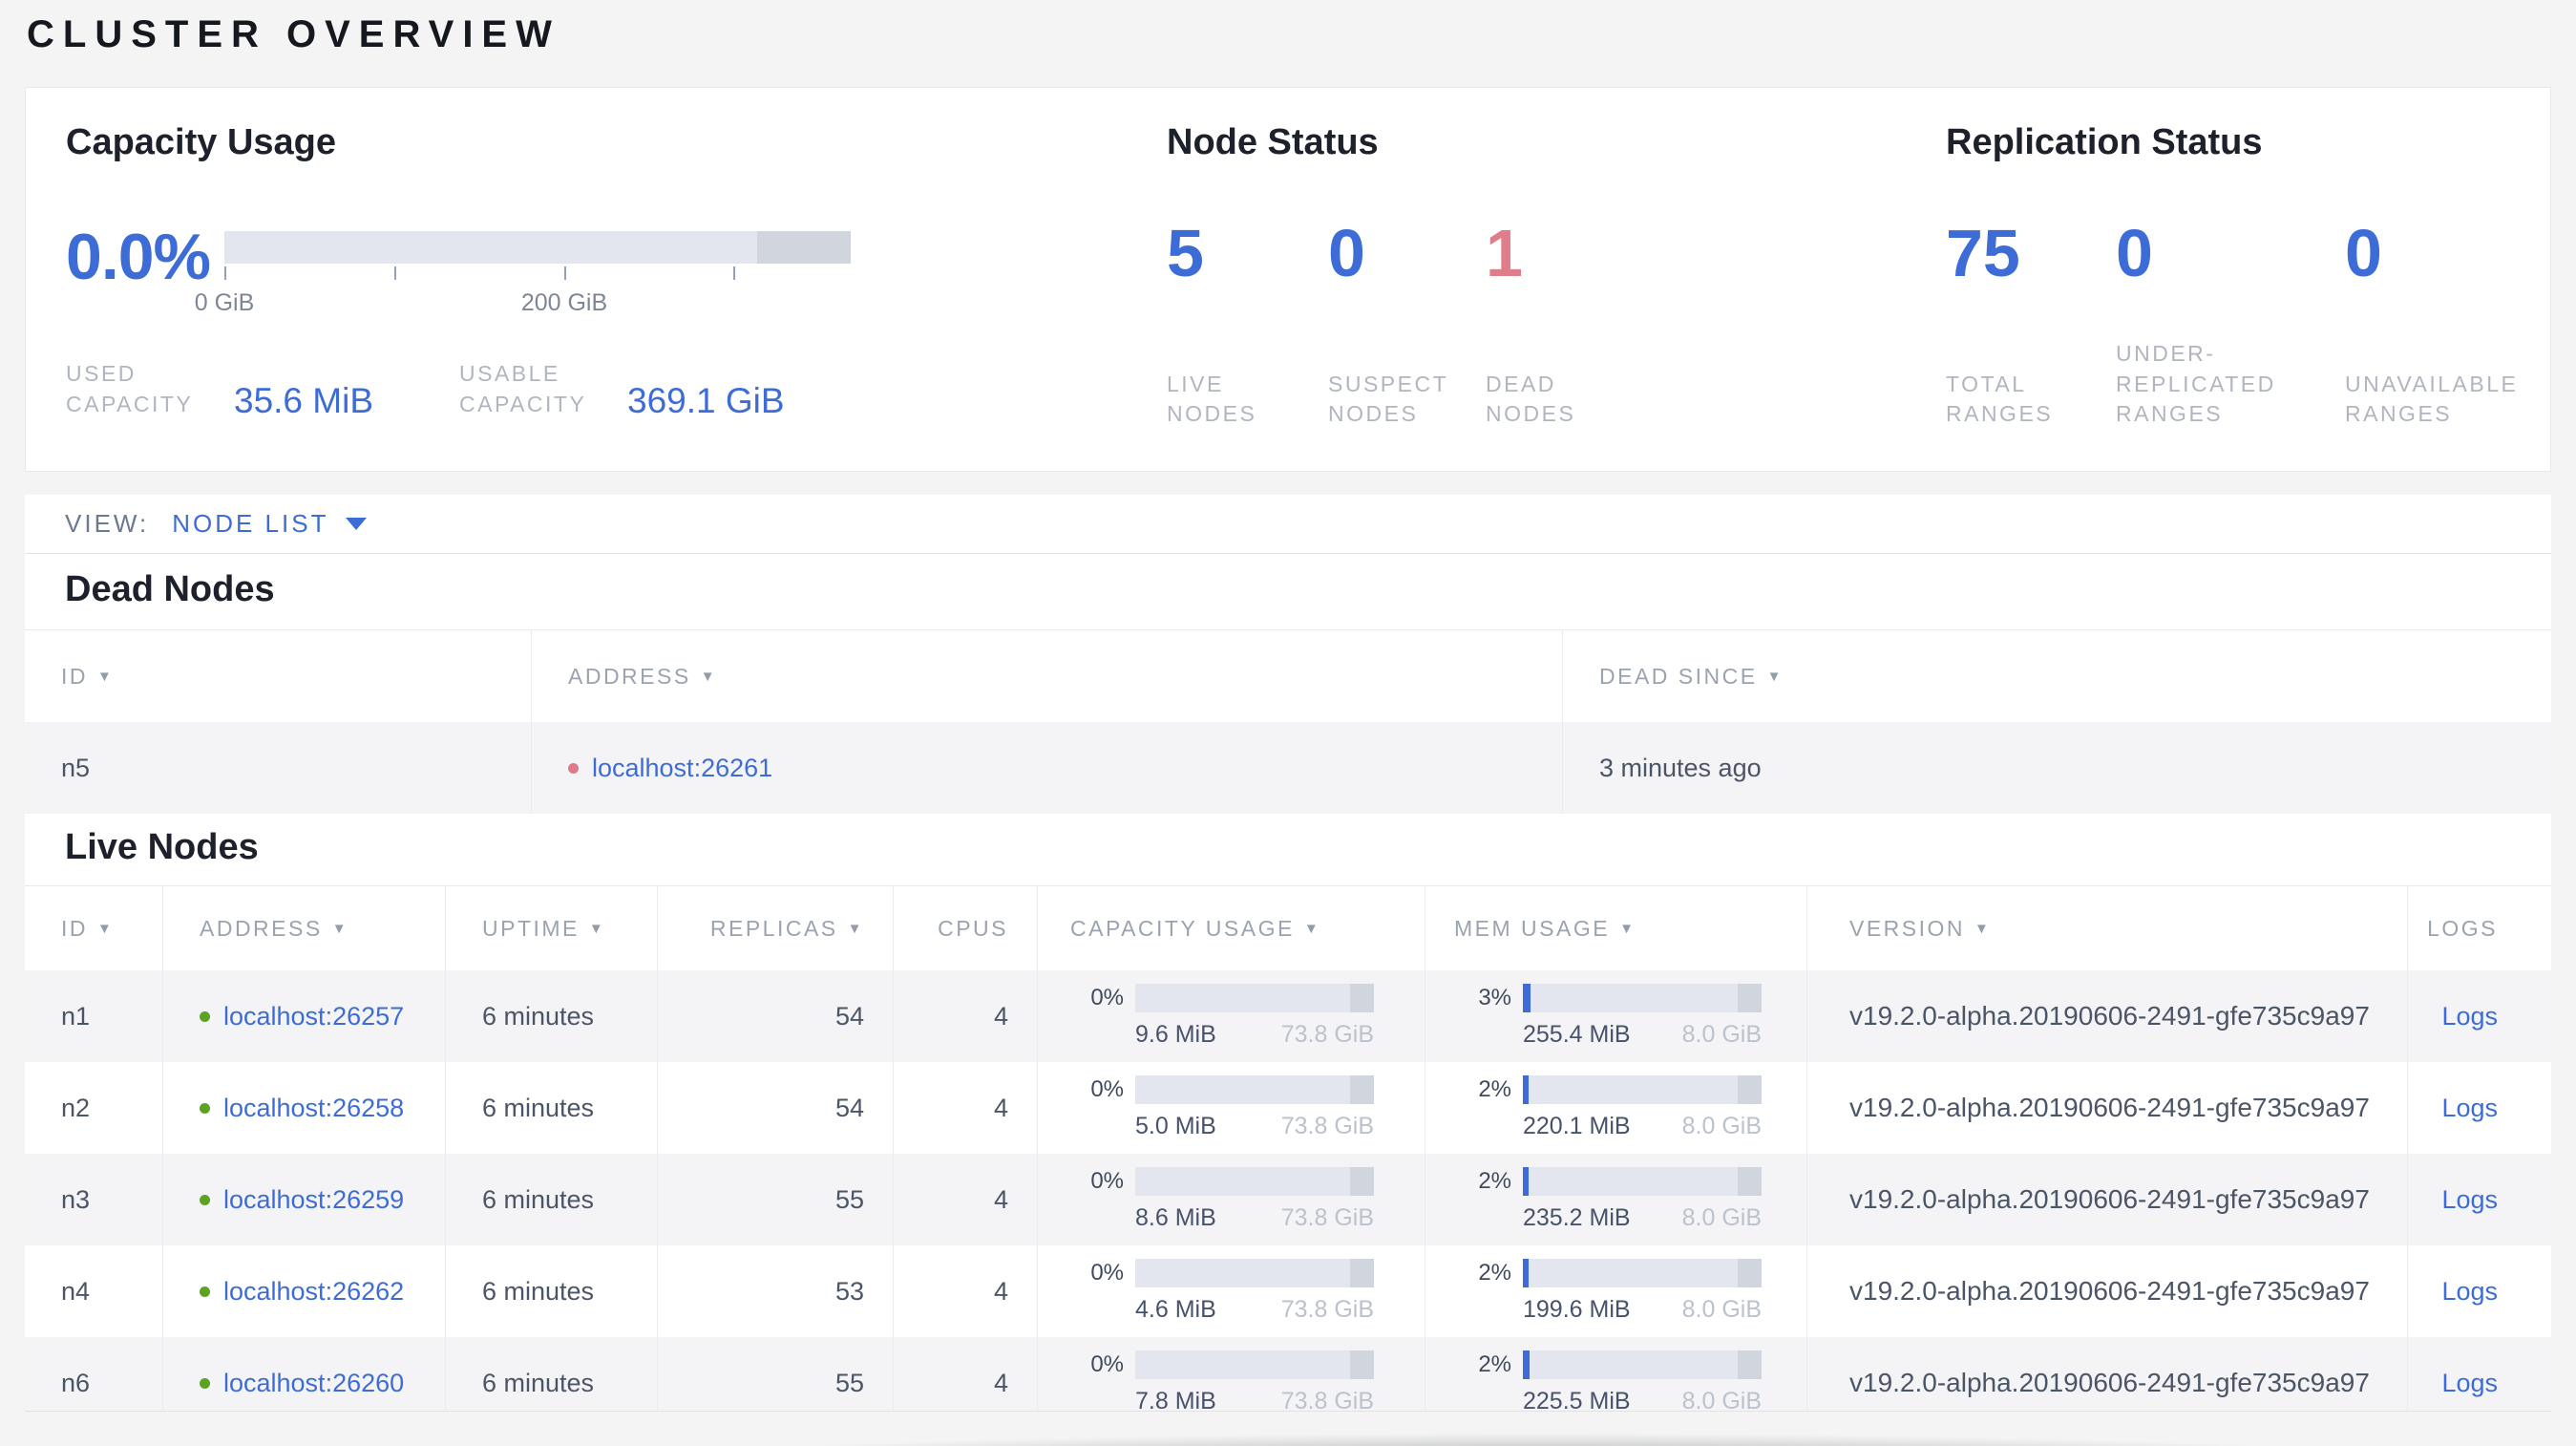  I want to click on dead-nodes-metric: 1 DEAD NODES, so click(1548, 325).